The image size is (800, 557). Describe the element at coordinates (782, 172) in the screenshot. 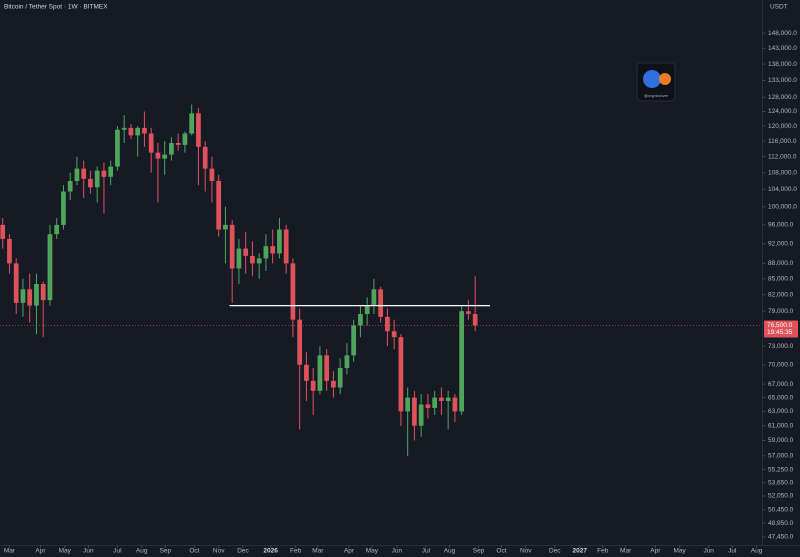

I see `y-tick-label: 108,000.0` at that location.